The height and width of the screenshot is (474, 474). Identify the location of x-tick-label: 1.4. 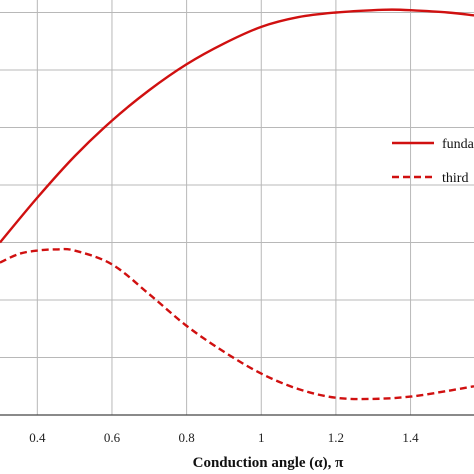
(410, 437).